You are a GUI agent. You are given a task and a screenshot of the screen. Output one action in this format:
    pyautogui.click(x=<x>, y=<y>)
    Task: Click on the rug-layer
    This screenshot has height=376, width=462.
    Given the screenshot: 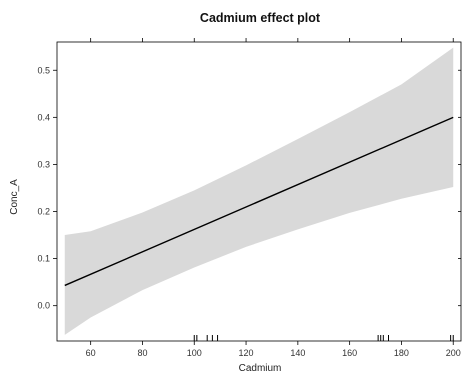 What is the action you would take?
    pyautogui.click(x=323, y=338)
    